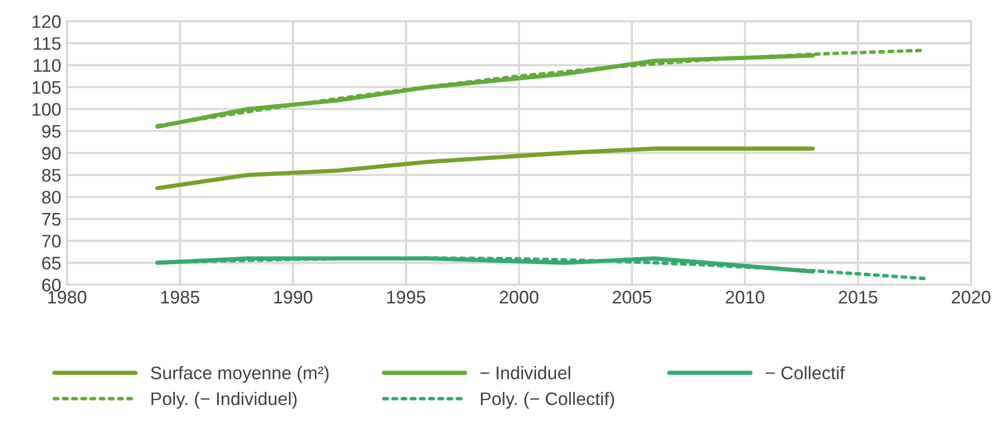  What do you see at coordinates (519, 297) in the screenshot?
I see `x-tick-label: 2000` at bounding box center [519, 297].